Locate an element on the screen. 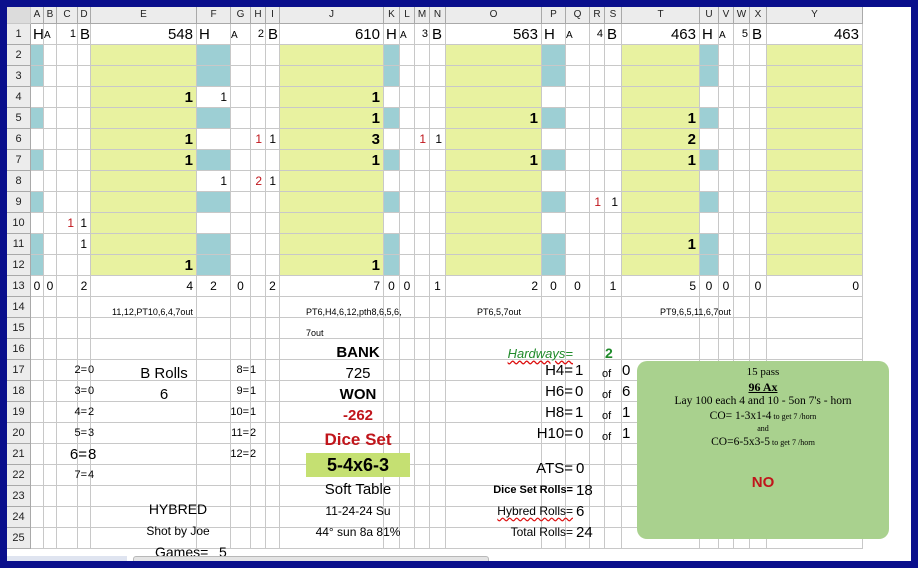  cell-k19 is located at coordinates (392, 412).